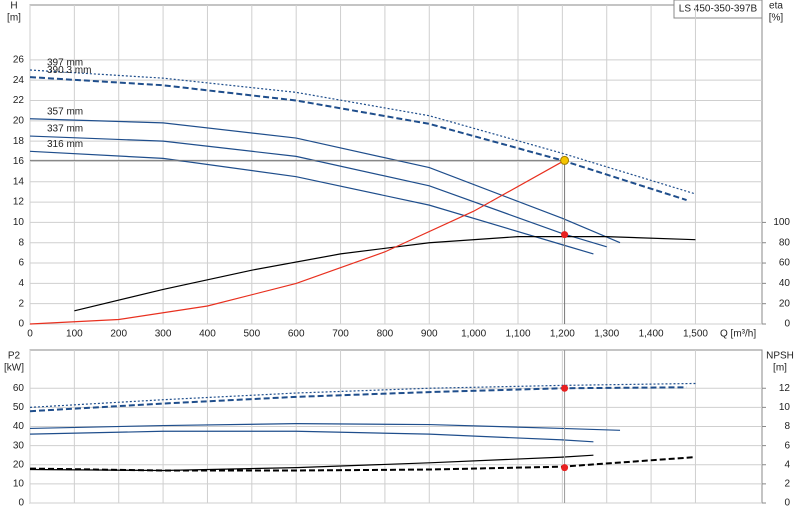 Image resolution: width=800 pixels, height=520 pixels. Describe the element at coordinates (19, 202) in the screenshot. I see `y-tick-label: 12` at that location.